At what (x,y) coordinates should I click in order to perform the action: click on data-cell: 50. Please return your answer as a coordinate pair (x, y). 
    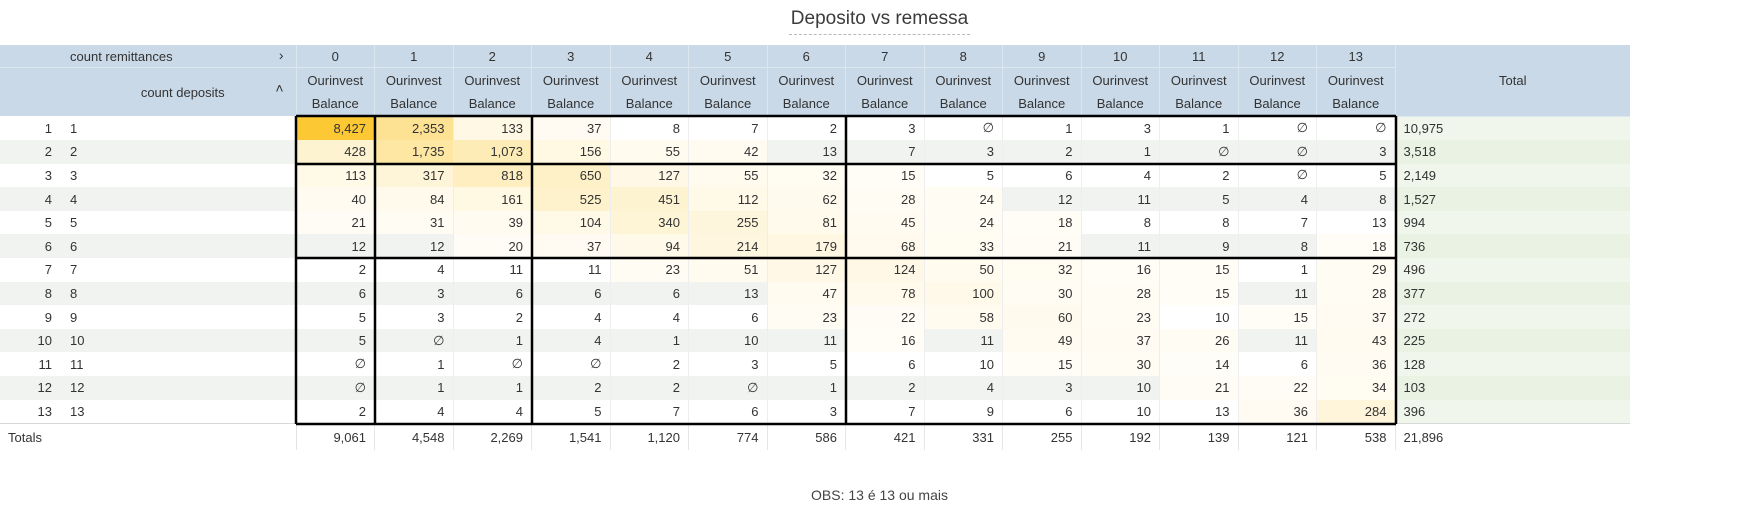
    Looking at the image, I should click on (963, 270).